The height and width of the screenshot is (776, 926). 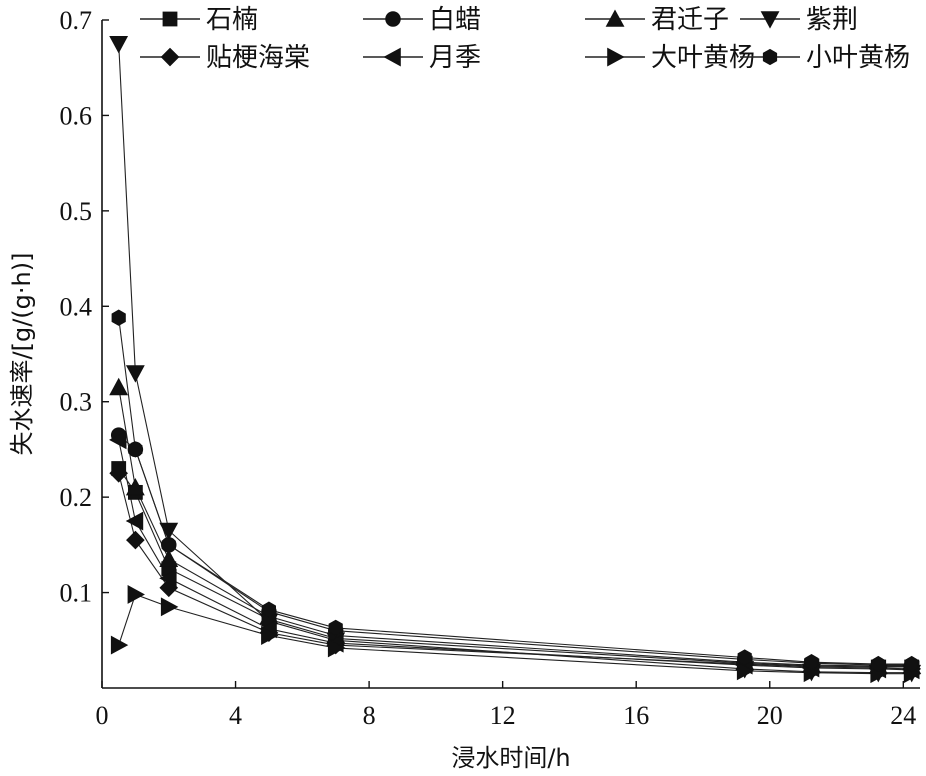 I want to click on y-tick-label: 0.4, so click(x=76, y=306).